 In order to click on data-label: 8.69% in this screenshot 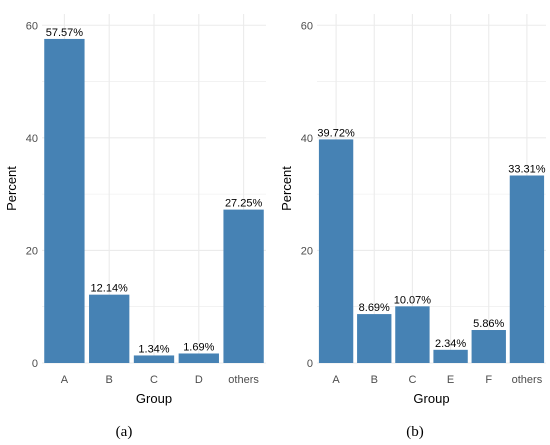, I will do `click(374, 308)`.